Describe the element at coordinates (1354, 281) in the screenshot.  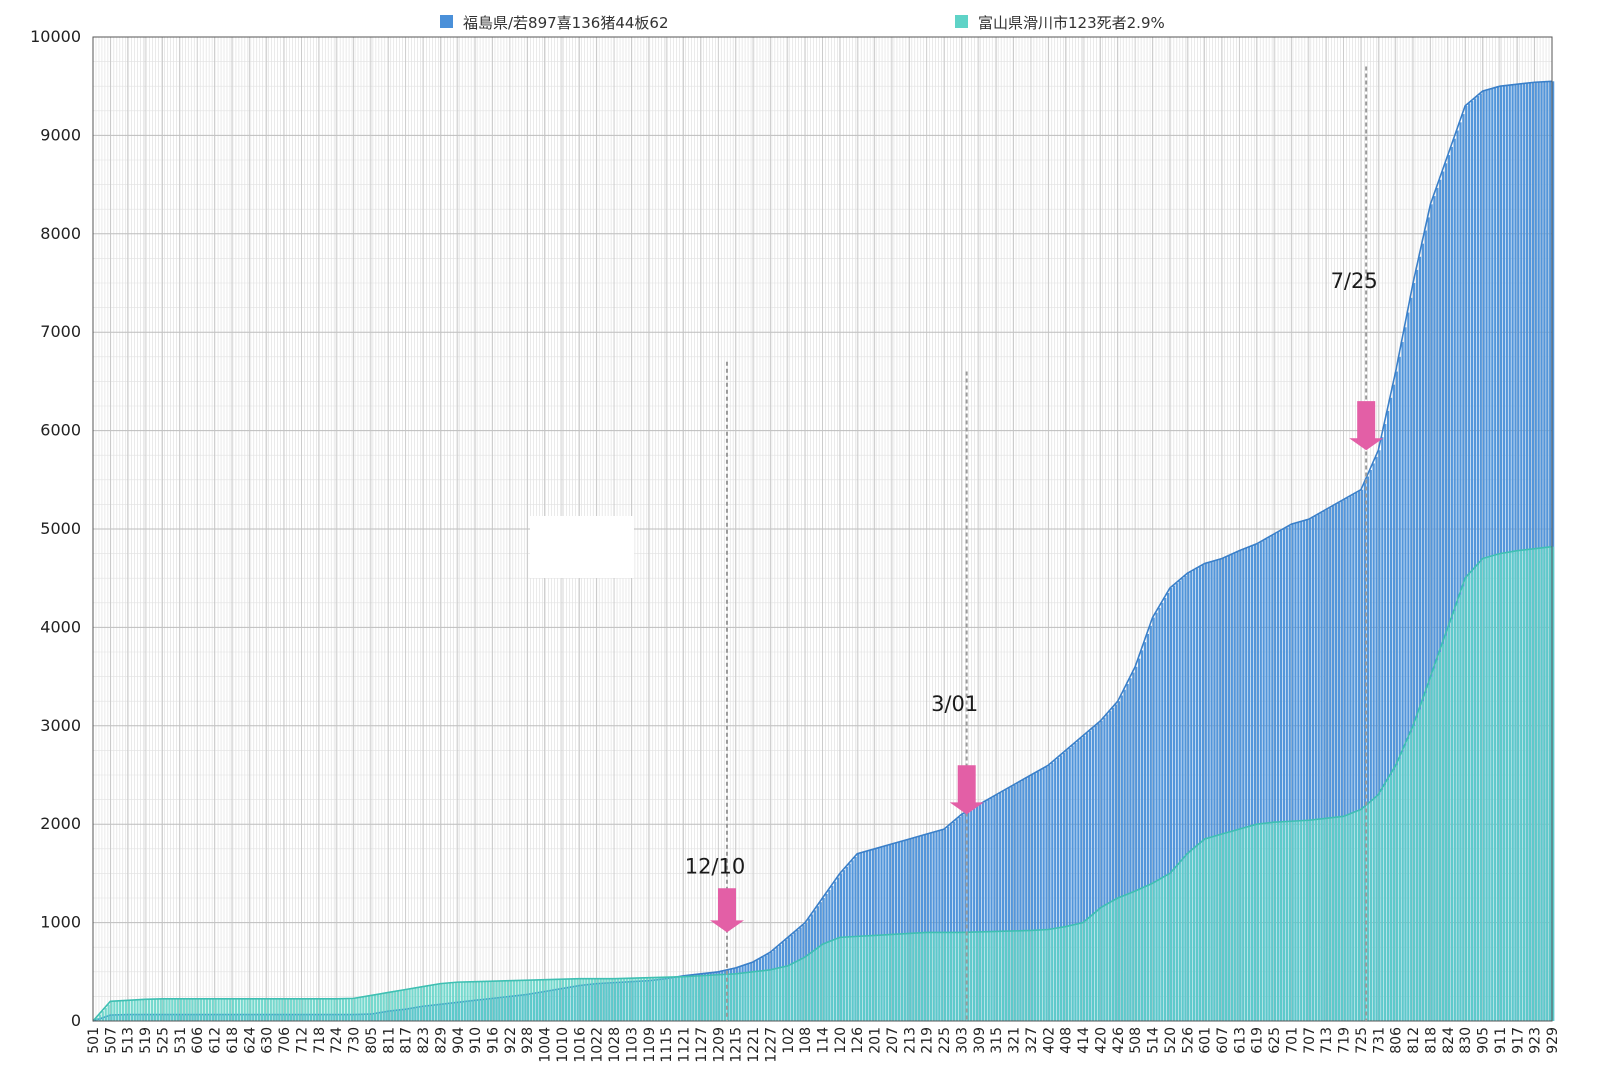
I see `annotation-label: 7/25` at that location.